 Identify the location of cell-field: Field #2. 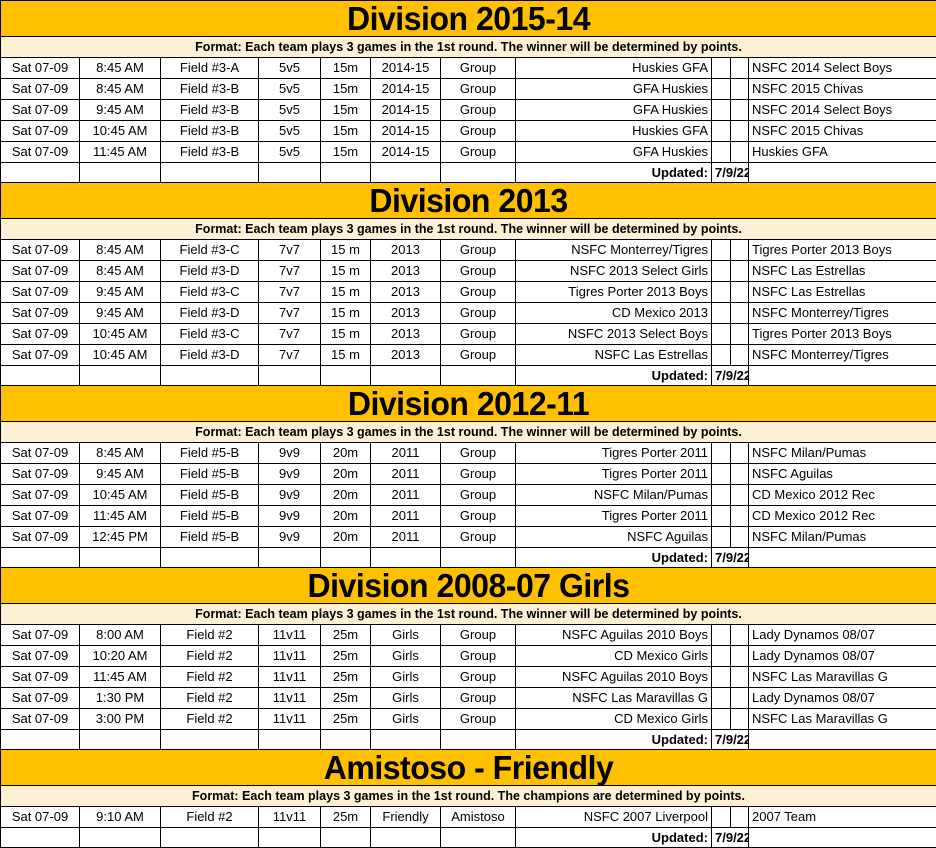
(210, 635).